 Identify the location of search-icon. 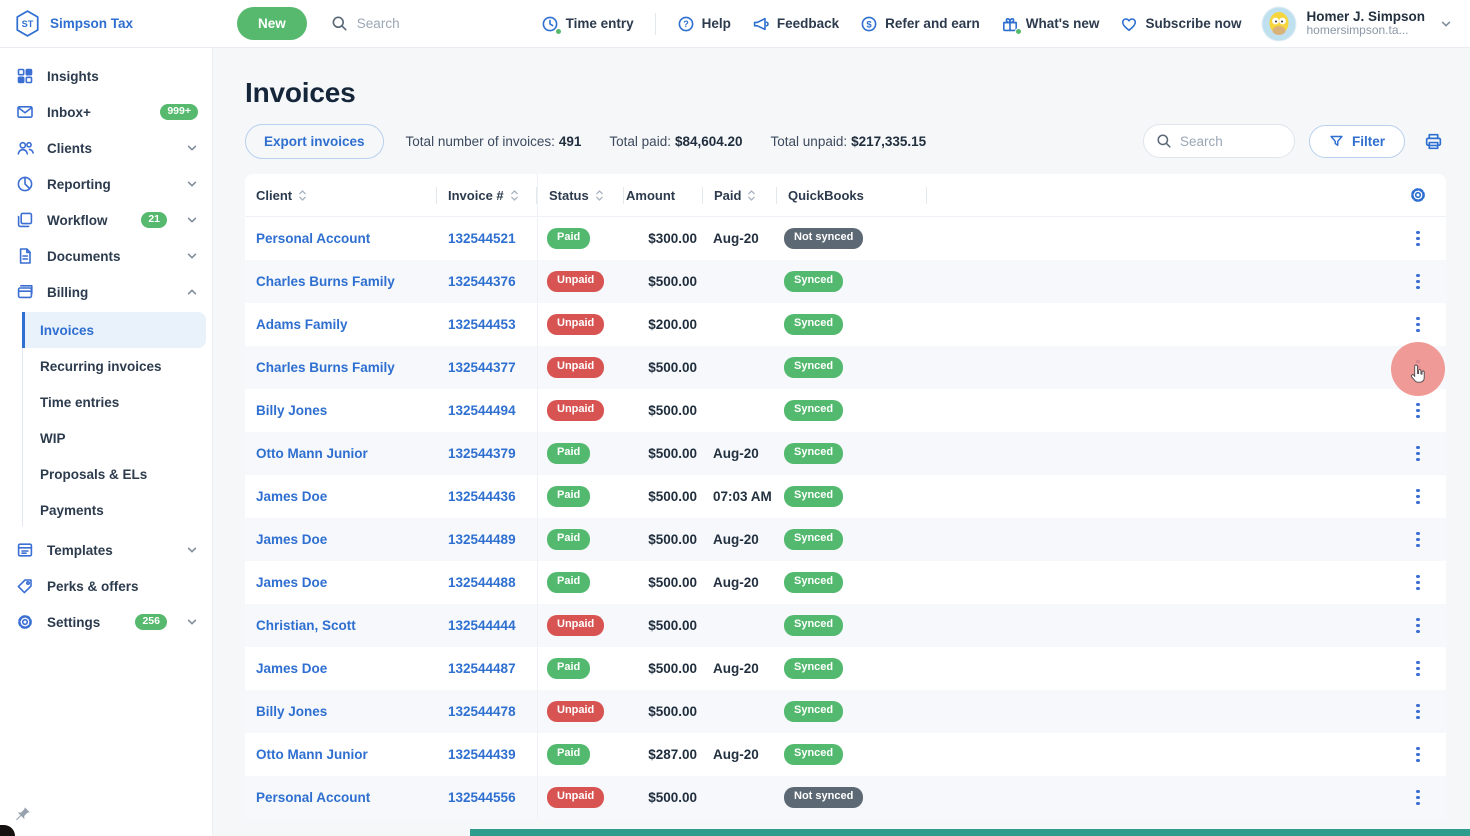
(1164, 141).